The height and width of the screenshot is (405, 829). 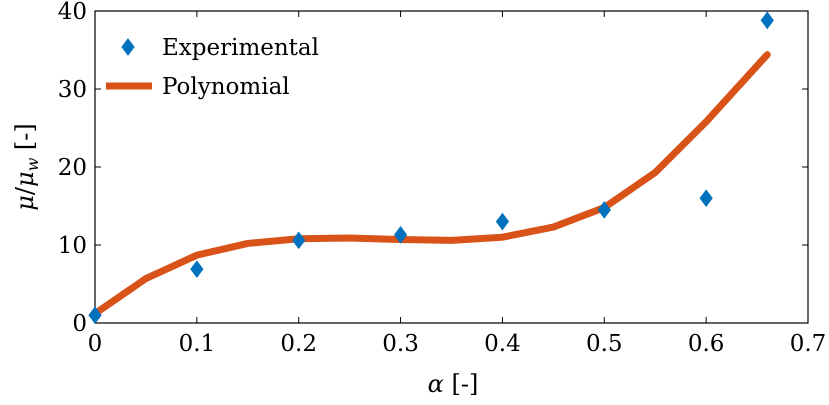 I want to click on x-axis-label: α [-], so click(x=453, y=384).